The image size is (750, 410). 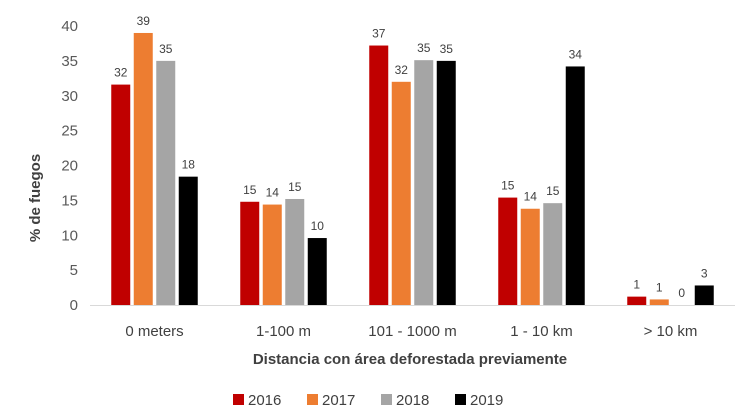 I want to click on x-category-label: 101 - 1000 m, so click(x=412, y=331).